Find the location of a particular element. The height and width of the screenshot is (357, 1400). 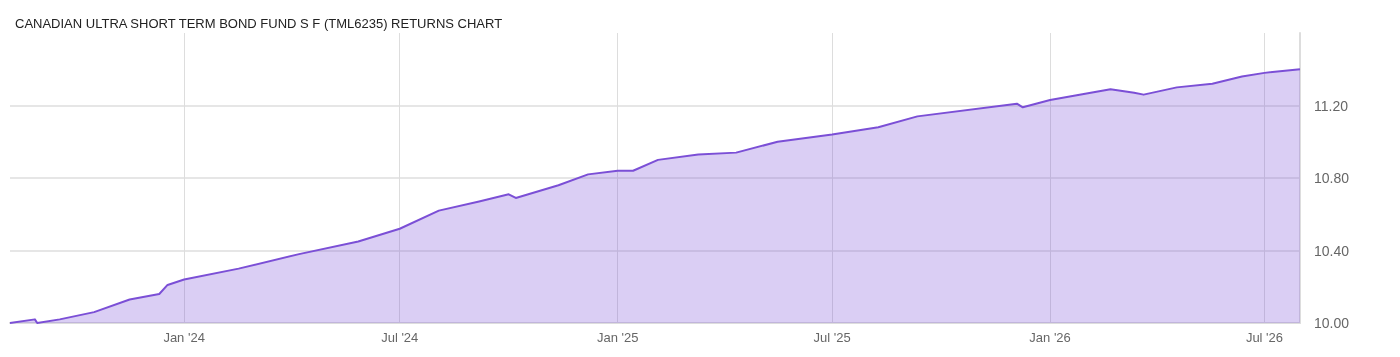

x-tick-label: Jan '26 is located at coordinates (1050, 337).